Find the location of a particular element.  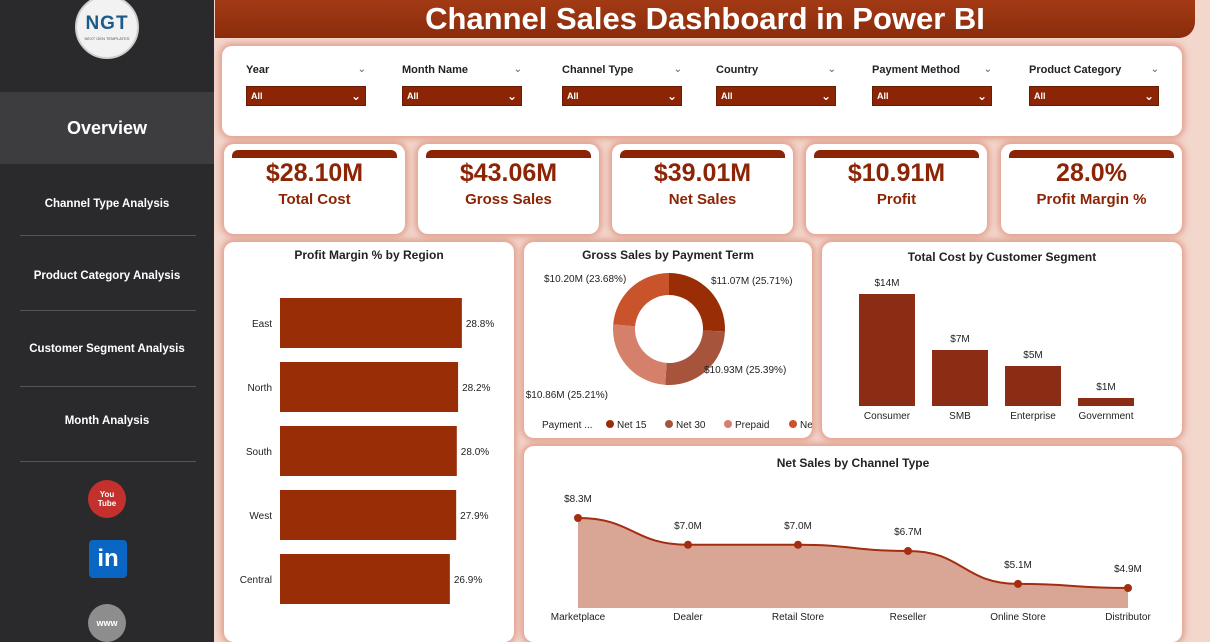

product-category-dropdown: All ⌄ is located at coordinates (1094, 96).